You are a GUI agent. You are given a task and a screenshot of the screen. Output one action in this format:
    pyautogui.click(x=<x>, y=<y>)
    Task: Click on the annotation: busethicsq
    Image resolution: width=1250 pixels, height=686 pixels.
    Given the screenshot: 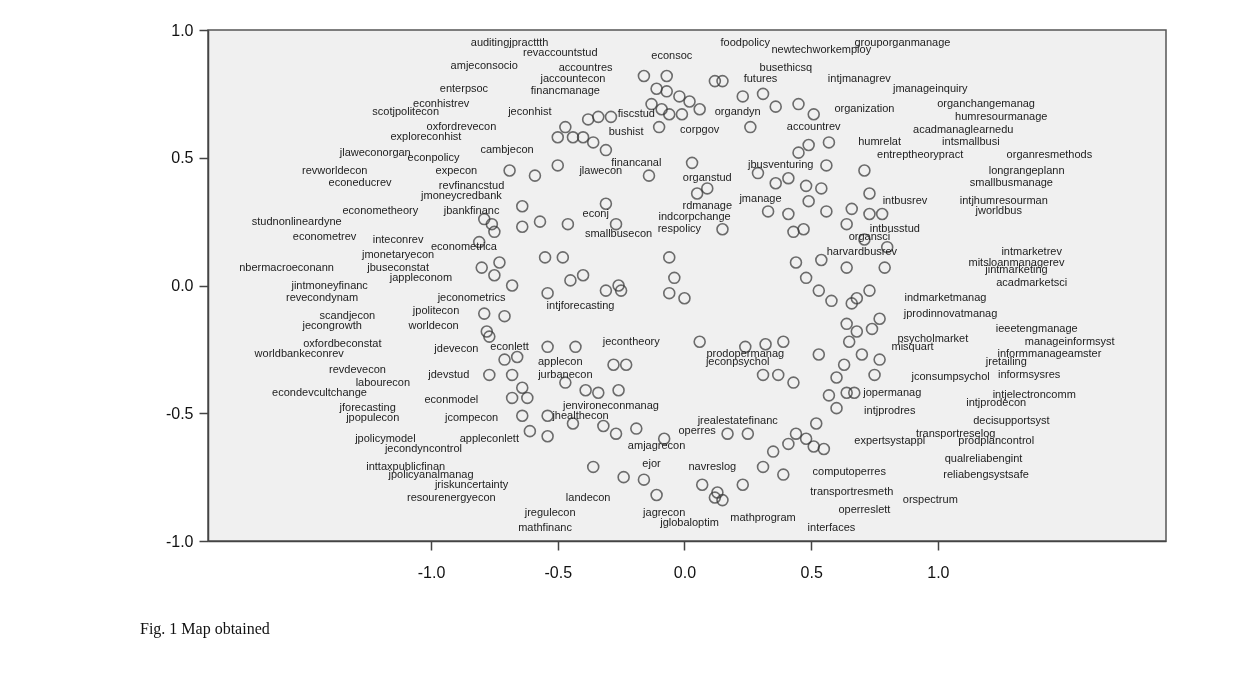 What is the action you would take?
    pyautogui.click(x=786, y=67)
    